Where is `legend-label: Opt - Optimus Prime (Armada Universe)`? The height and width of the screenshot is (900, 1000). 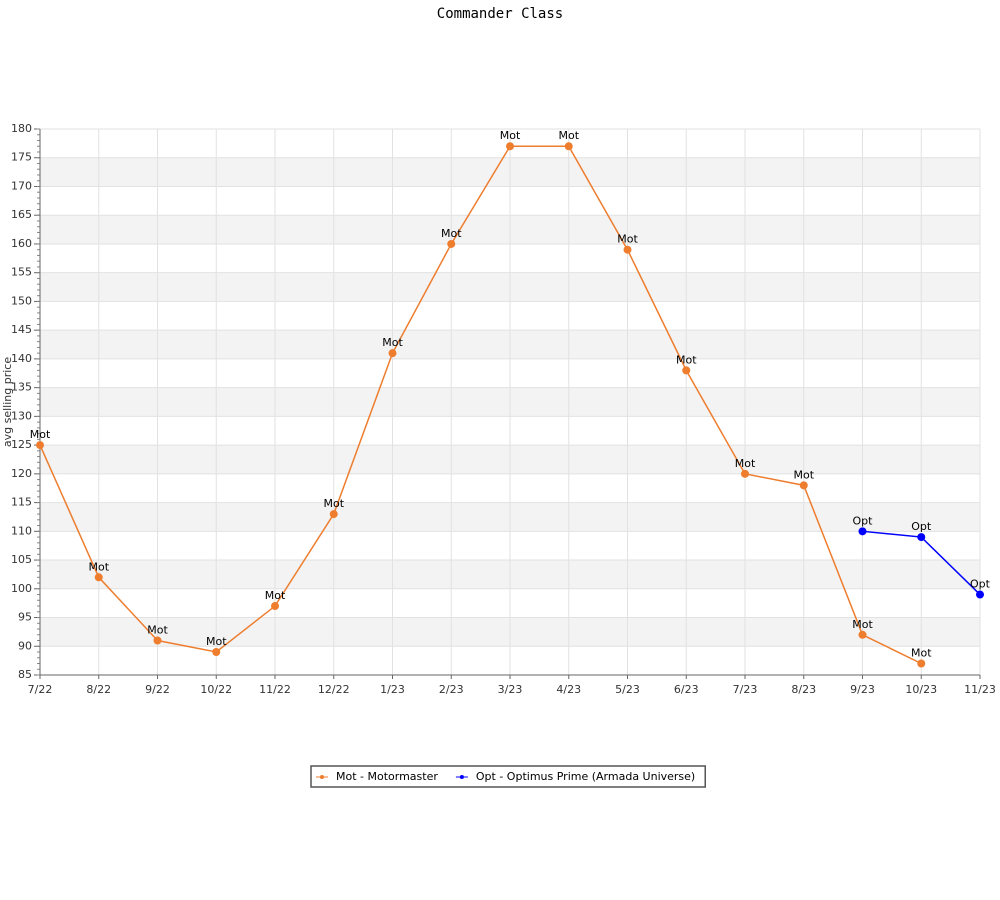 legend-label: Opt - Optimus Prime (Armada Universe) is located at coordinates (585, 776).